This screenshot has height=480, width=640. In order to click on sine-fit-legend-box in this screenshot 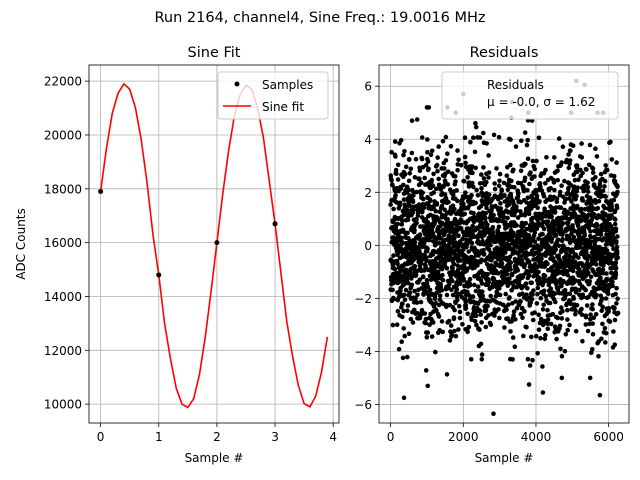, I will do `click(273, 95)`.